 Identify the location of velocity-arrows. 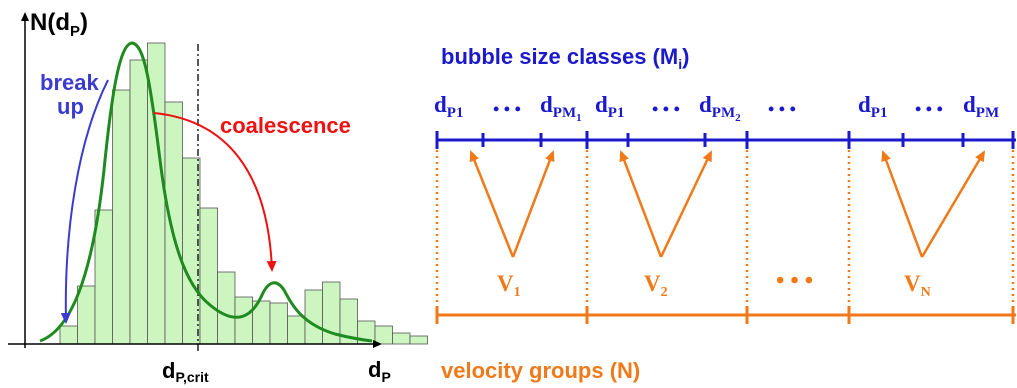
(727, 204).